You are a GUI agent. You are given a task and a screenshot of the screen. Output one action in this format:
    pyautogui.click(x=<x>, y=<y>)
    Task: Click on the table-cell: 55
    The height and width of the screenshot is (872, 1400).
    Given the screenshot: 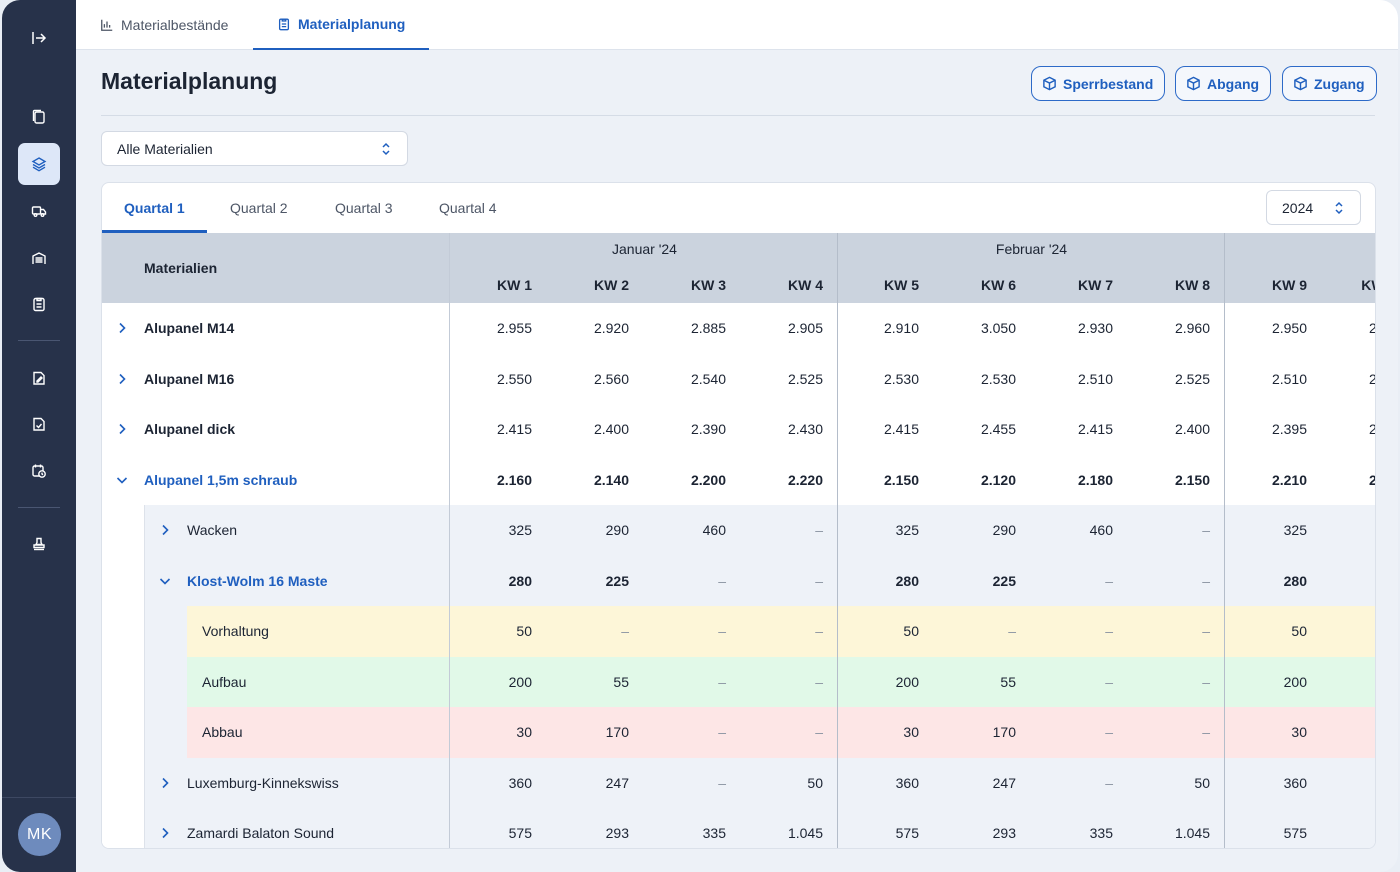 What is the action you would take?
    pyautogui.click(x=1354, y=682)
    